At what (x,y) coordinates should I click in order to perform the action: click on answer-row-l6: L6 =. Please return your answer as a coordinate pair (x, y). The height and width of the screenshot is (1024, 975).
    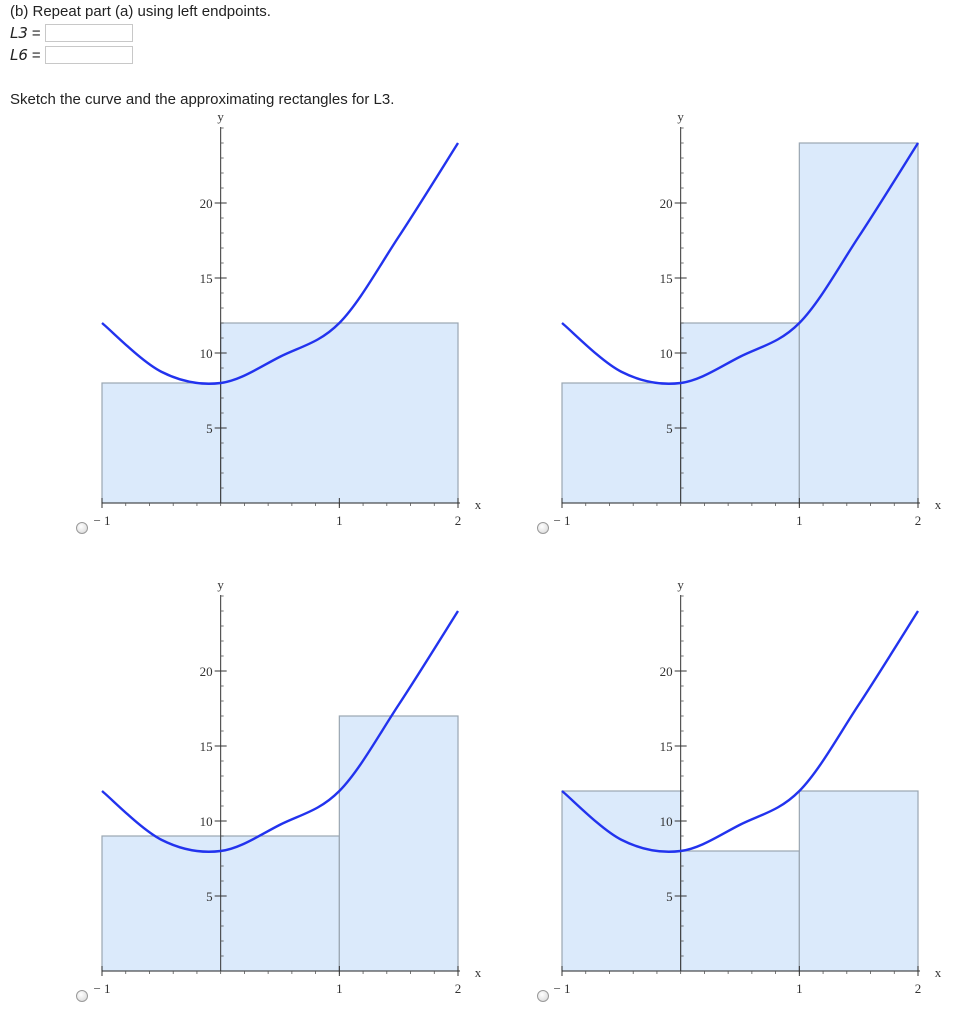
    Looking at the image, I should click on (71, 55).